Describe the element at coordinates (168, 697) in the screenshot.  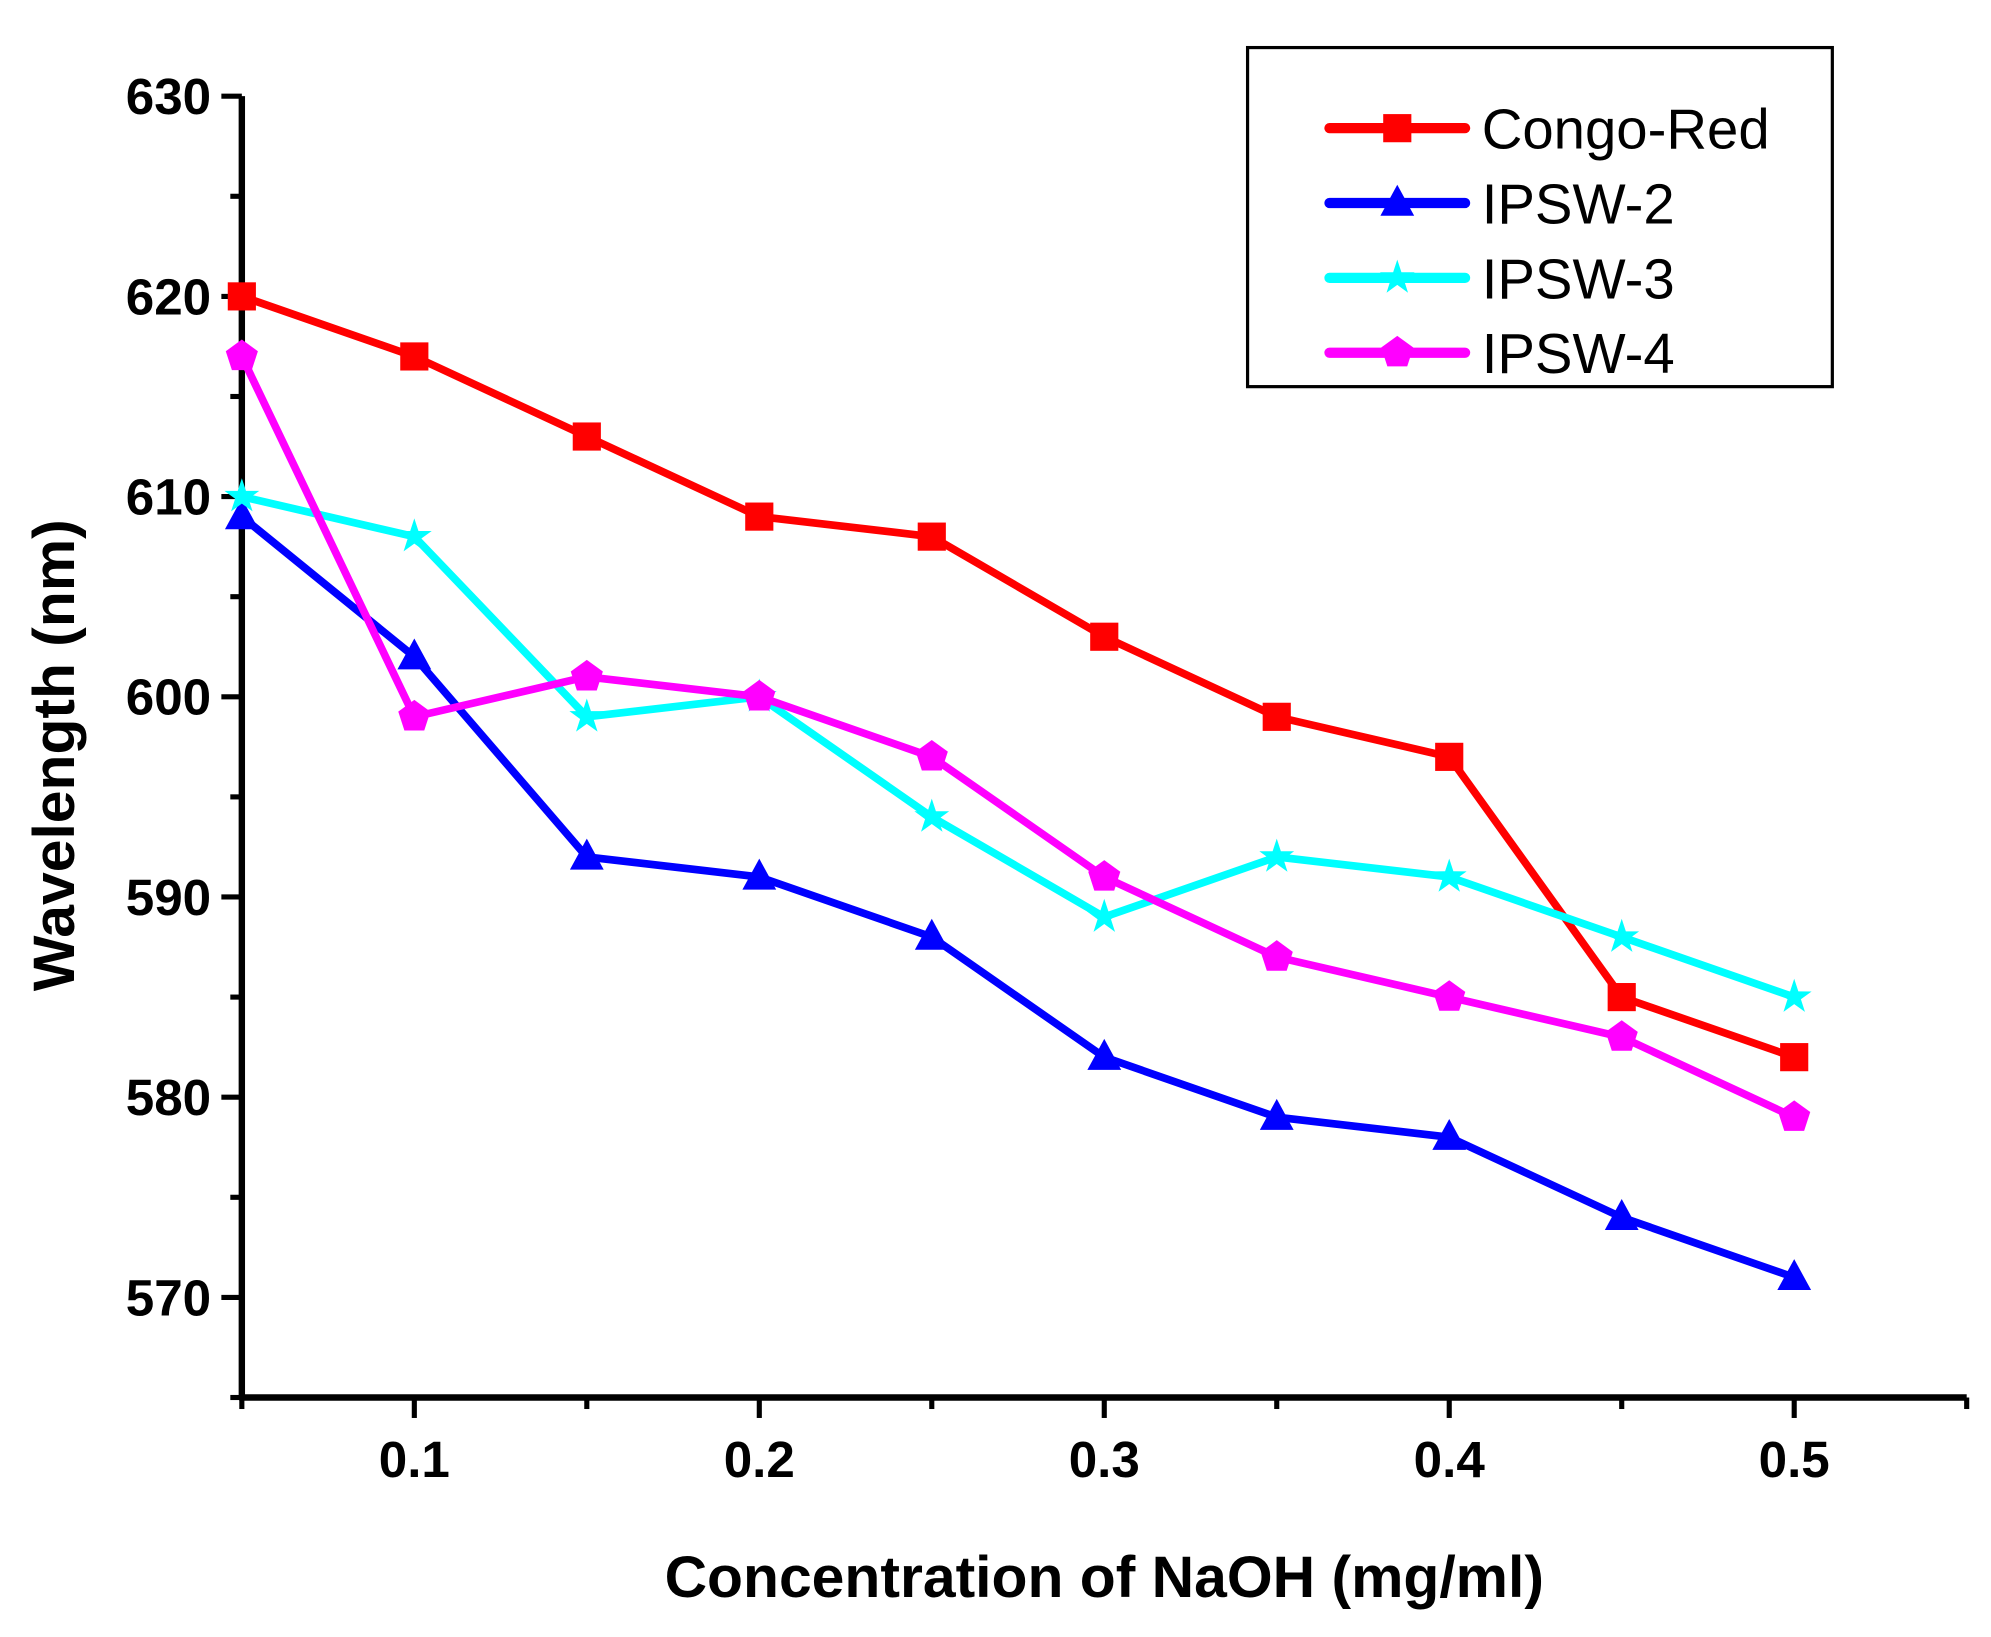
I see `y-tick-label: 600` at that location.